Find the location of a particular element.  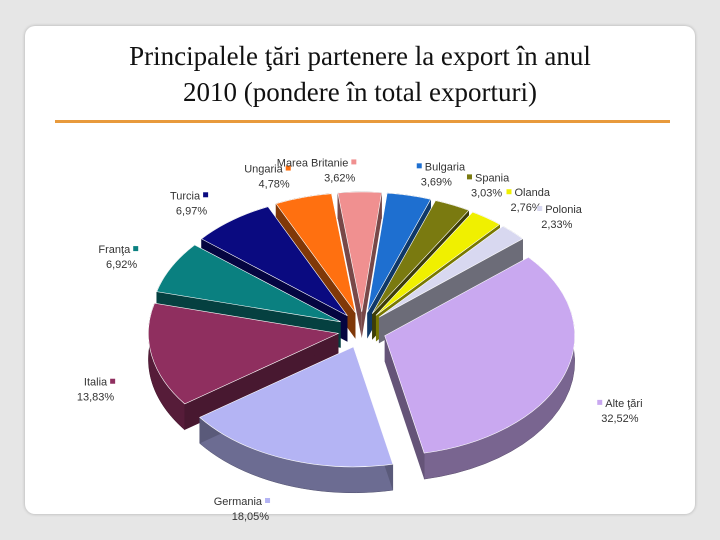

label-value-franta: 6,92% is located at coordinates (121, 265).